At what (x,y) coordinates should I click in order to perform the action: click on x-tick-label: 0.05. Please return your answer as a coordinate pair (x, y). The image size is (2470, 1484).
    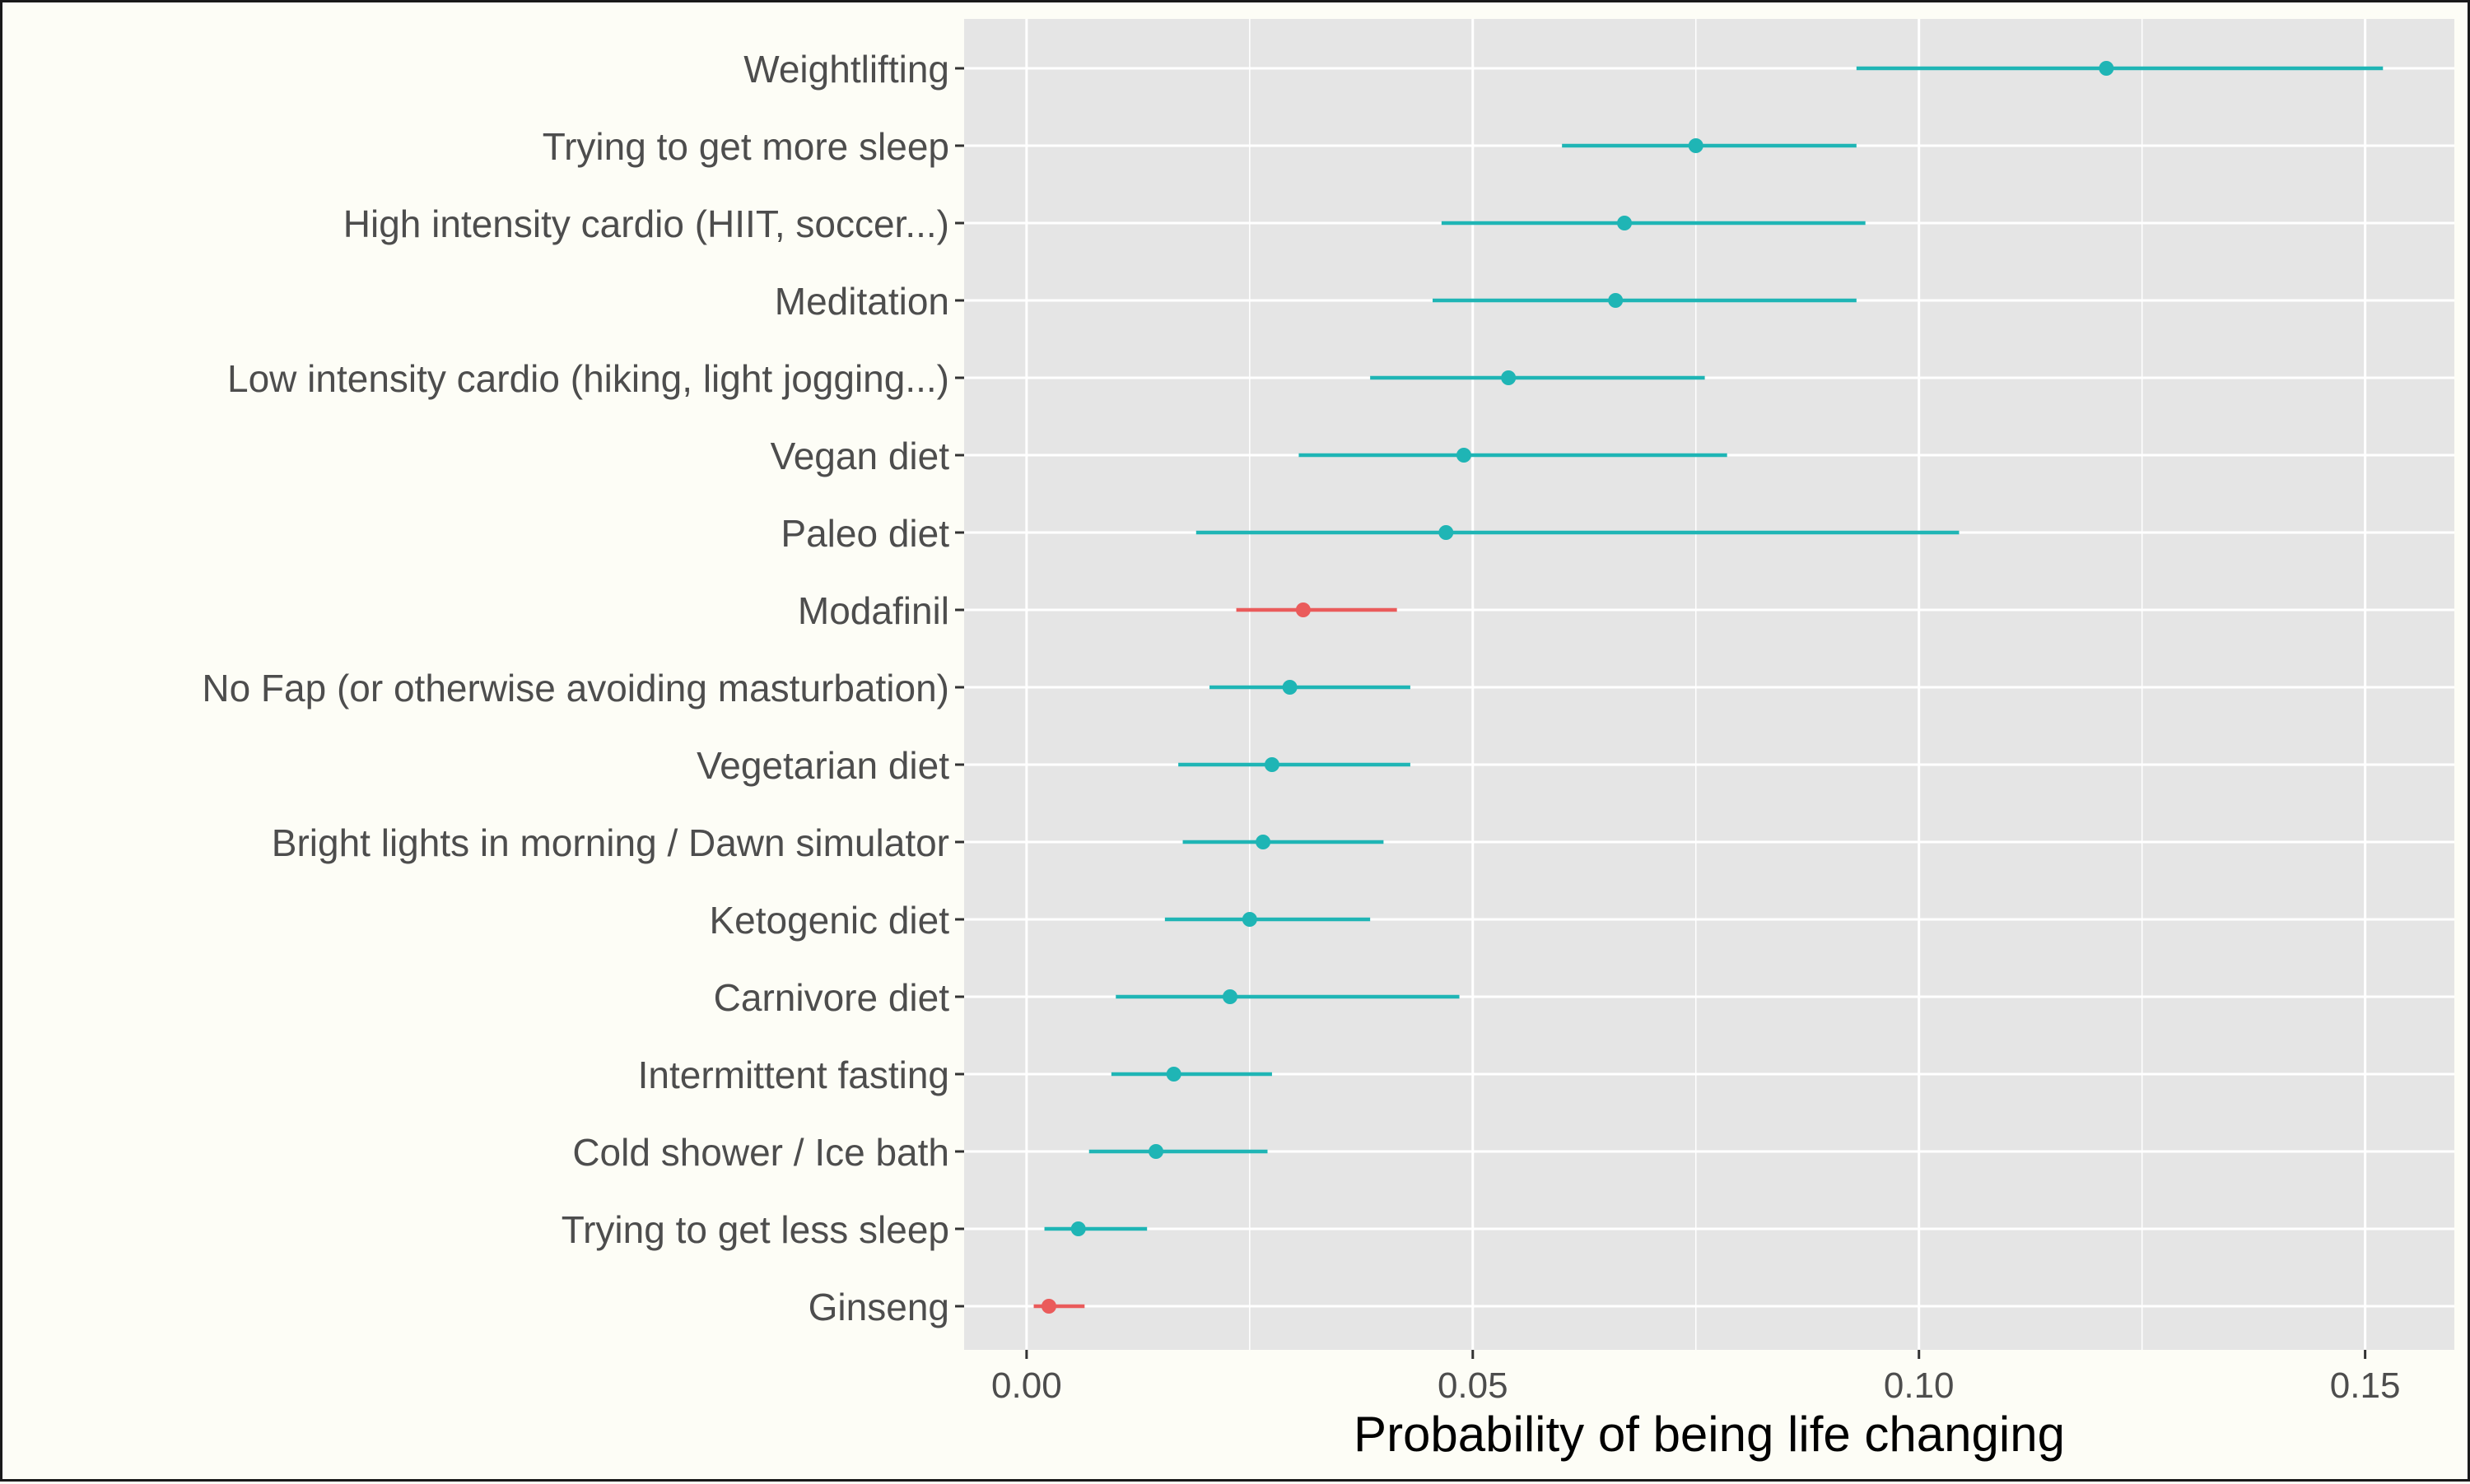
    Looking at the image, I should click on (1473, 1385).